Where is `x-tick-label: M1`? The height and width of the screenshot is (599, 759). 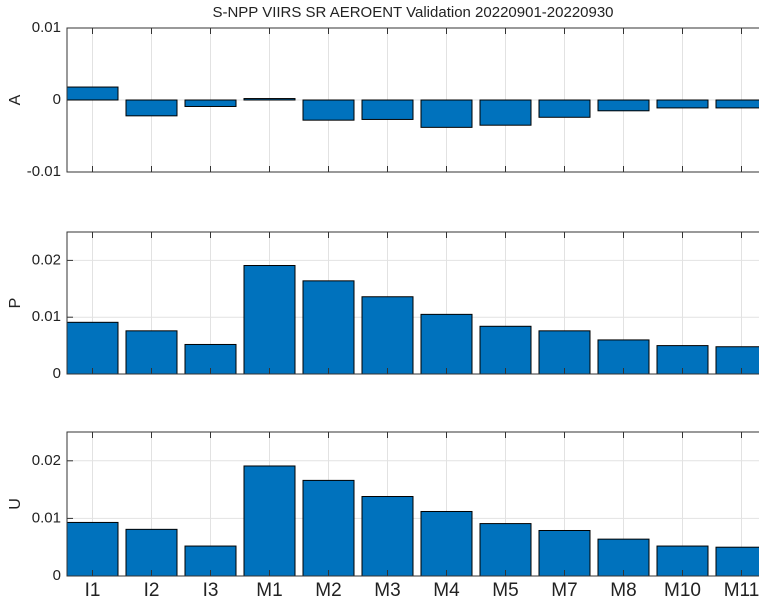
x-tick-label: M1 is located at coordinates (269, 589).